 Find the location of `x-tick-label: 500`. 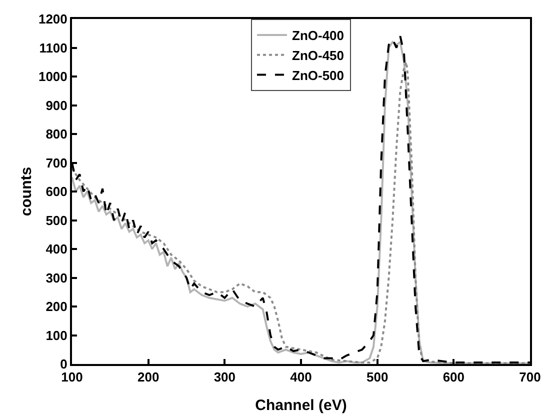

x-tick-label: 500 is located at coordinates (377, 377).